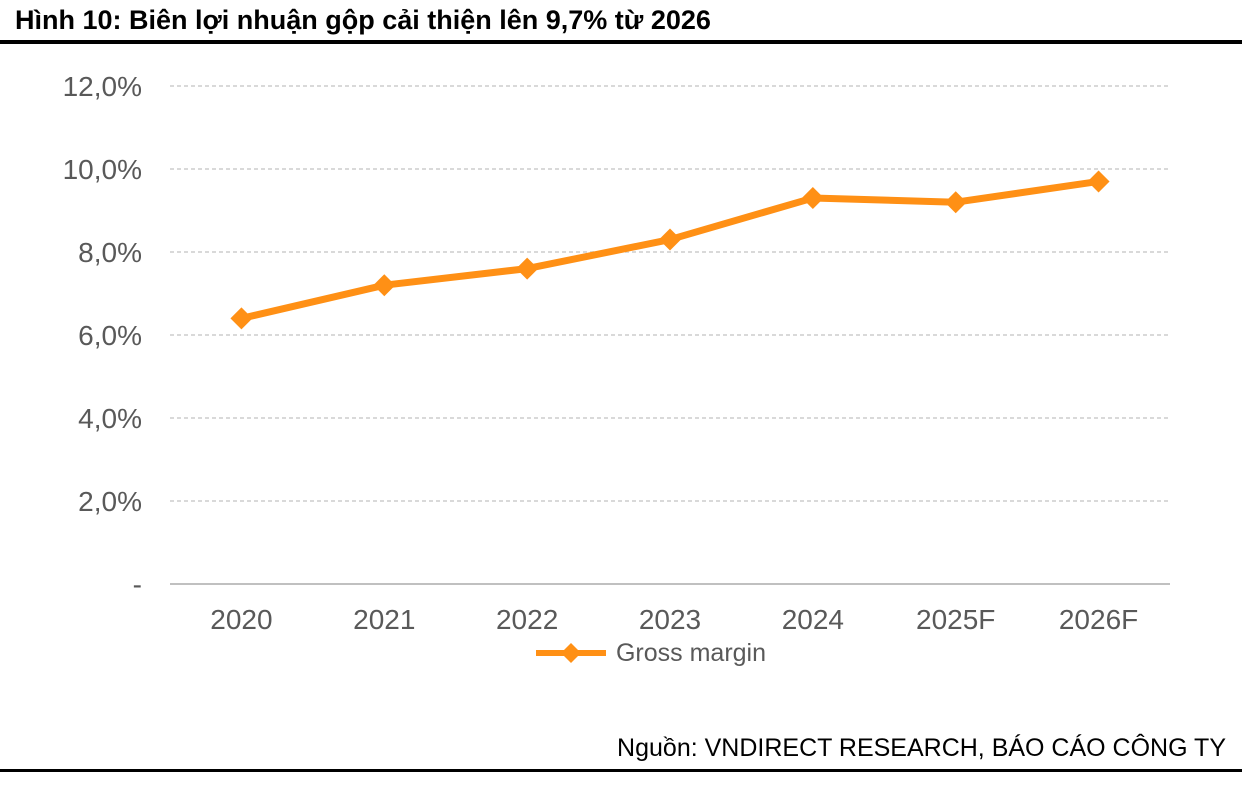 The width and height of the screenshot is (1242, 788). Describe the element at coordinates (102, 169) in the screenshot. I see `y-tick-label: 10,0%` at that location.